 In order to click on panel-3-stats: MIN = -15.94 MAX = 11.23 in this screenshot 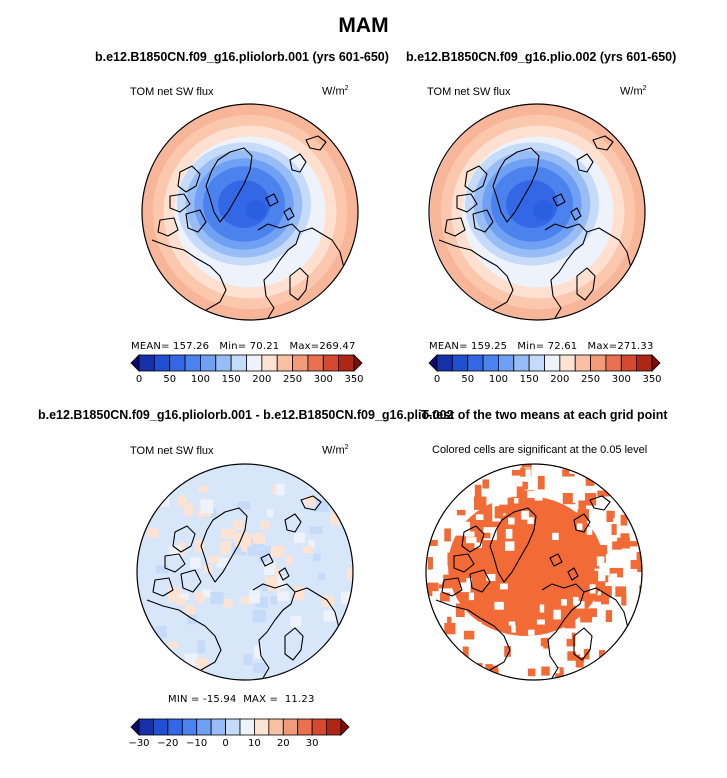, I will do `click(241, 699)`.